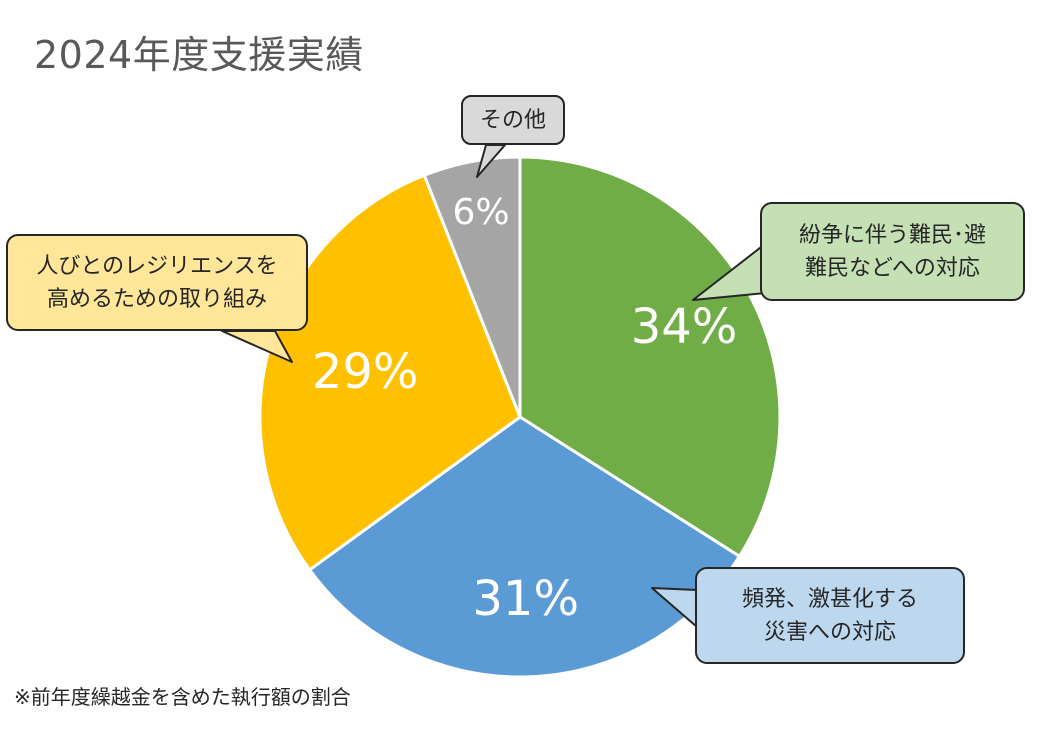  What do you see at coordinates (684, 327) in the screenshot?
I see `data-label-conflict: 34%` at bounding box center [684, 327].